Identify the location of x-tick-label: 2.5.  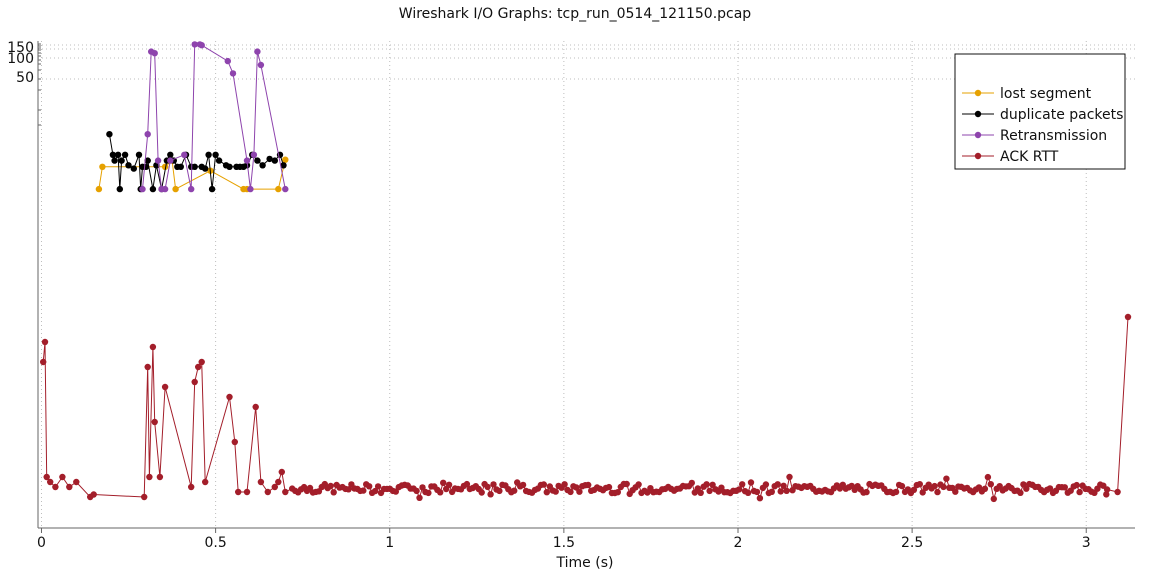
(912, 543).